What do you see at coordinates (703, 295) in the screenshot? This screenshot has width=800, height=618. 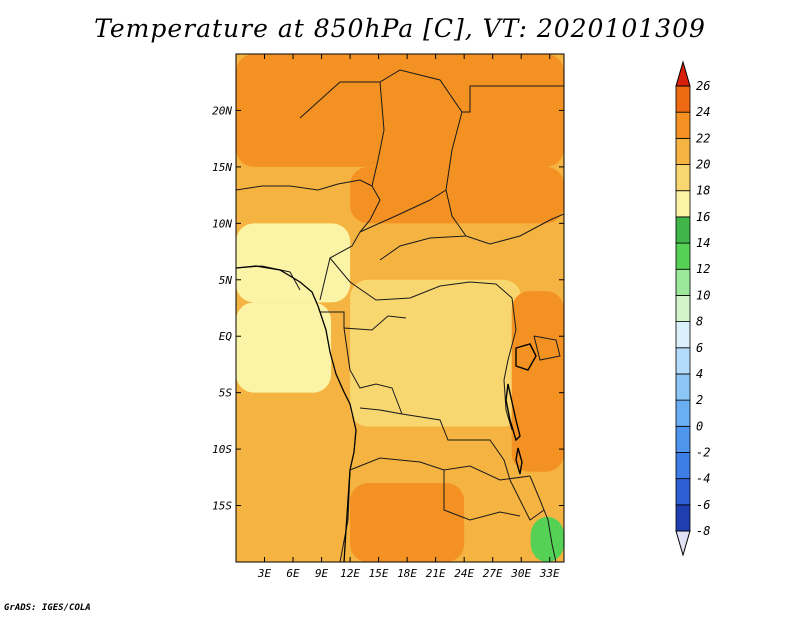 I see `colorbar-label: 10` at bounding box center [703, 295].